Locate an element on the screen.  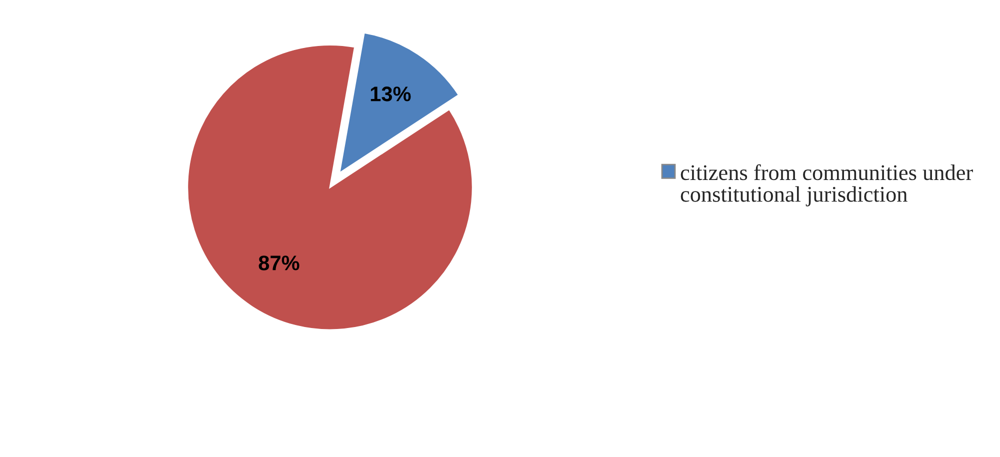
legend-label: citizens from communities under constitutional jurisdiction is located at coordinates (826, 185).